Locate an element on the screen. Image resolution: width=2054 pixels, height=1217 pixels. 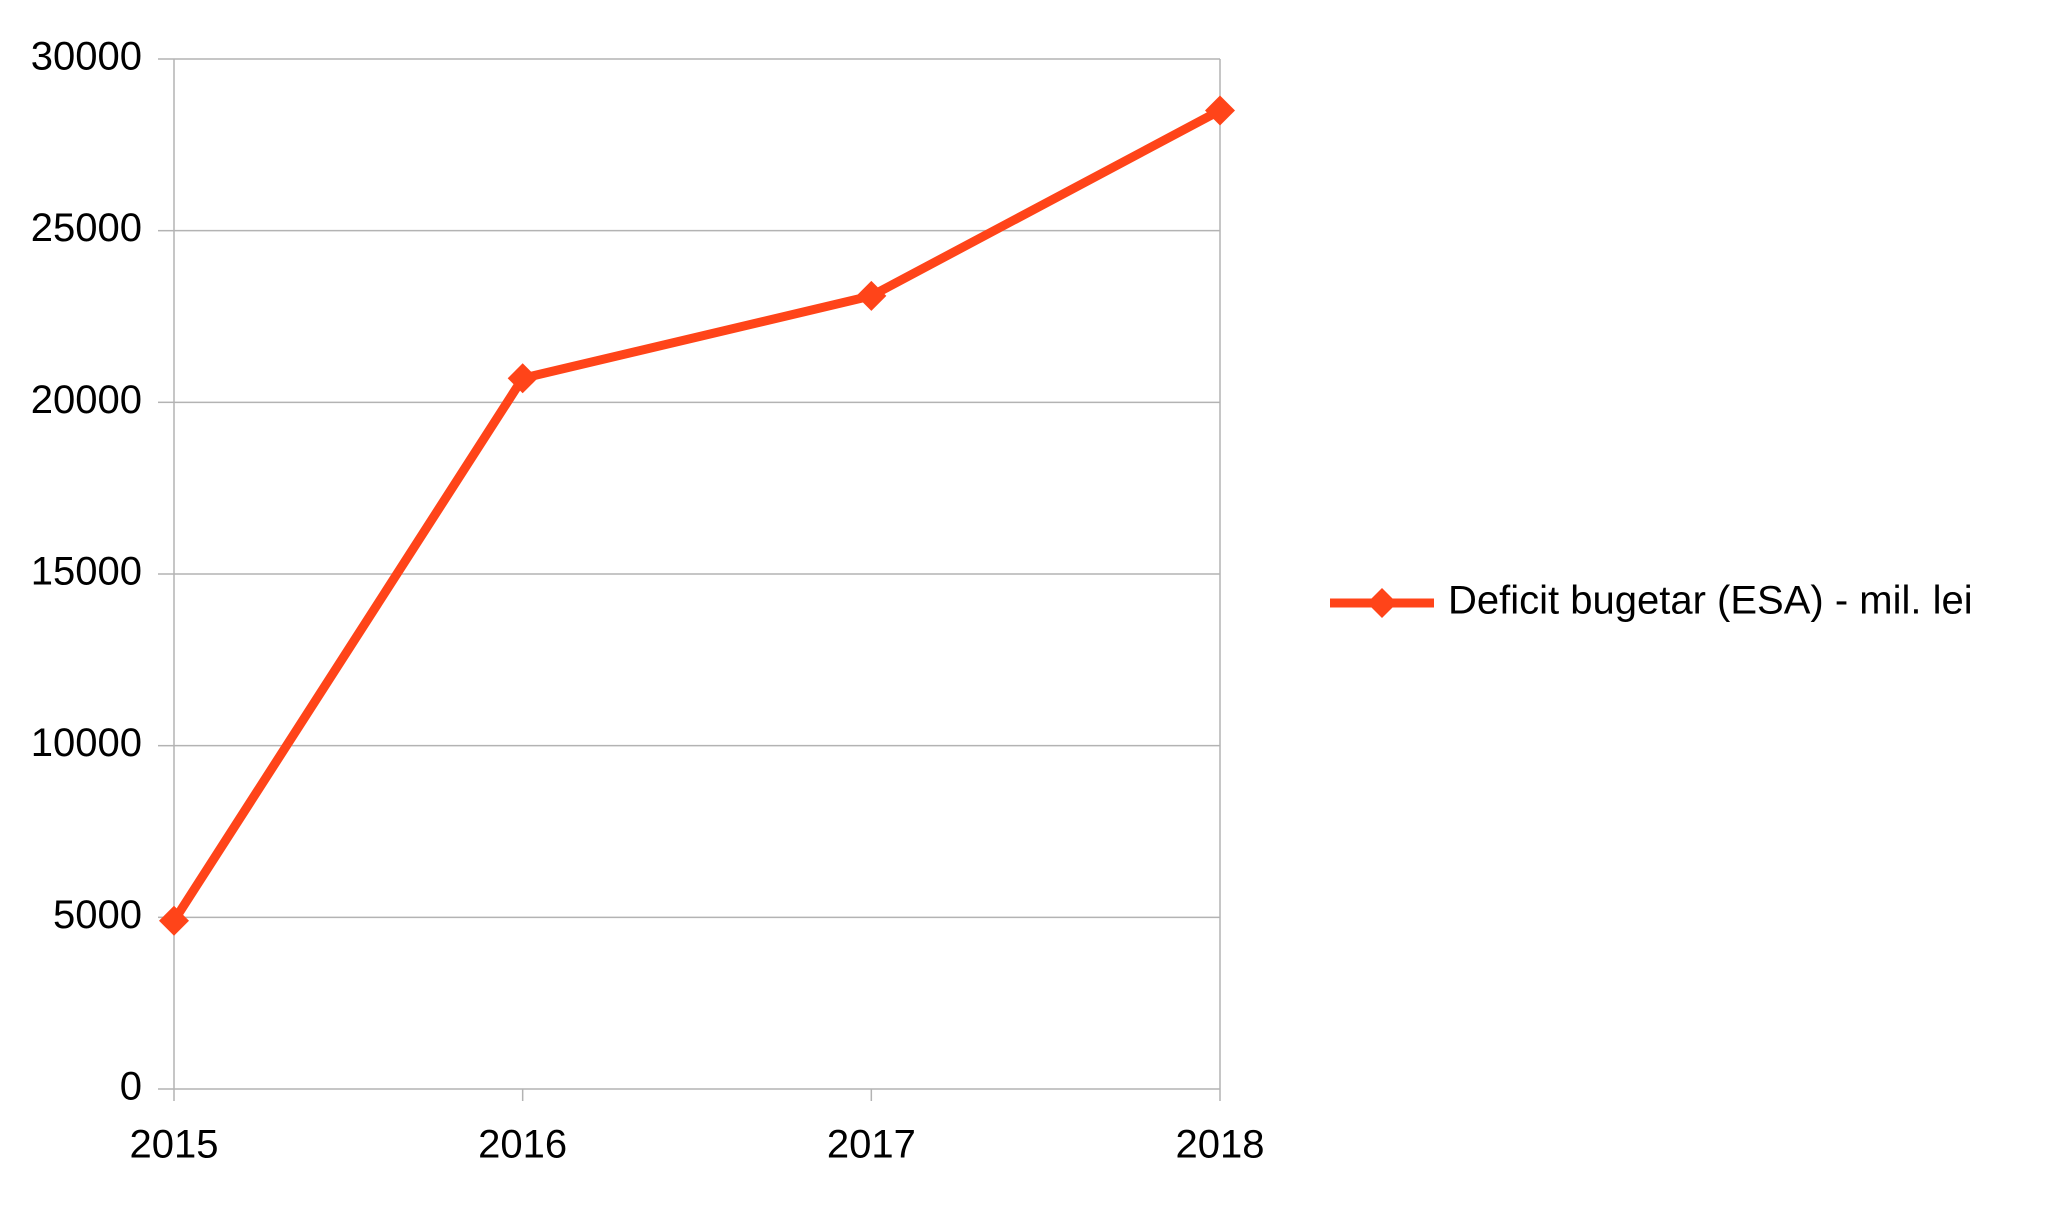
y-tick-label: 15000 is located at coordinates (86, 572).